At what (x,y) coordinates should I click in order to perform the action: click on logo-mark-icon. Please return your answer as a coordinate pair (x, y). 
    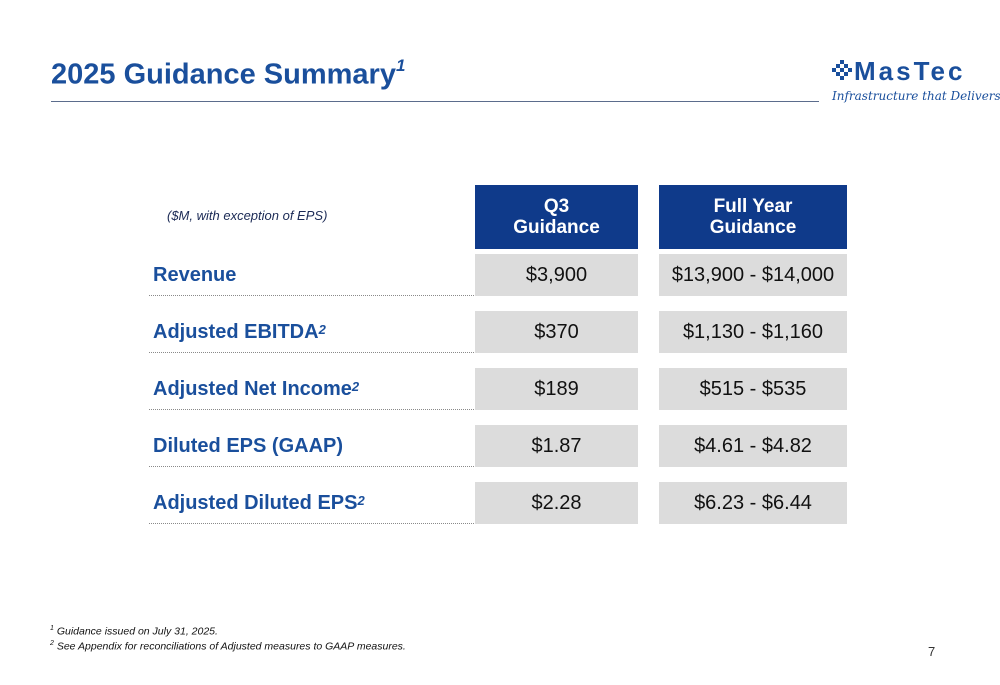
    Looking at the image, I should click on (842, 70).